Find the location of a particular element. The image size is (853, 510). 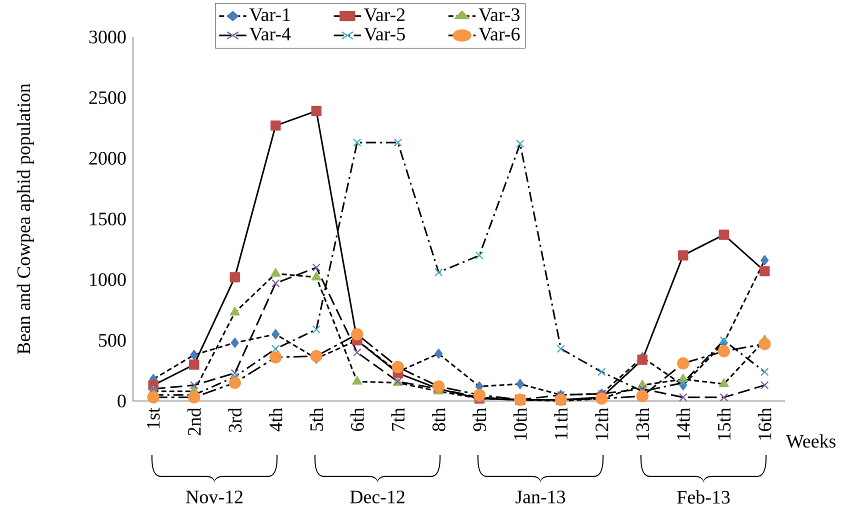

legend-label: Var-1 is located at coordinates (269, 15).